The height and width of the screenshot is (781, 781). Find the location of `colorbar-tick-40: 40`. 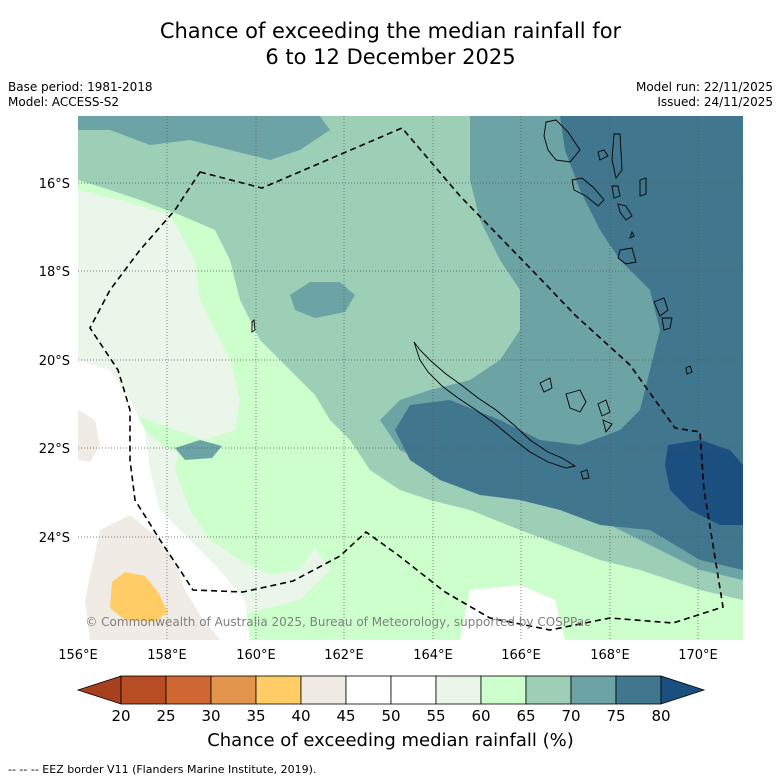

colorbar-tick-40: 40 is located at coordinates (300, 716).